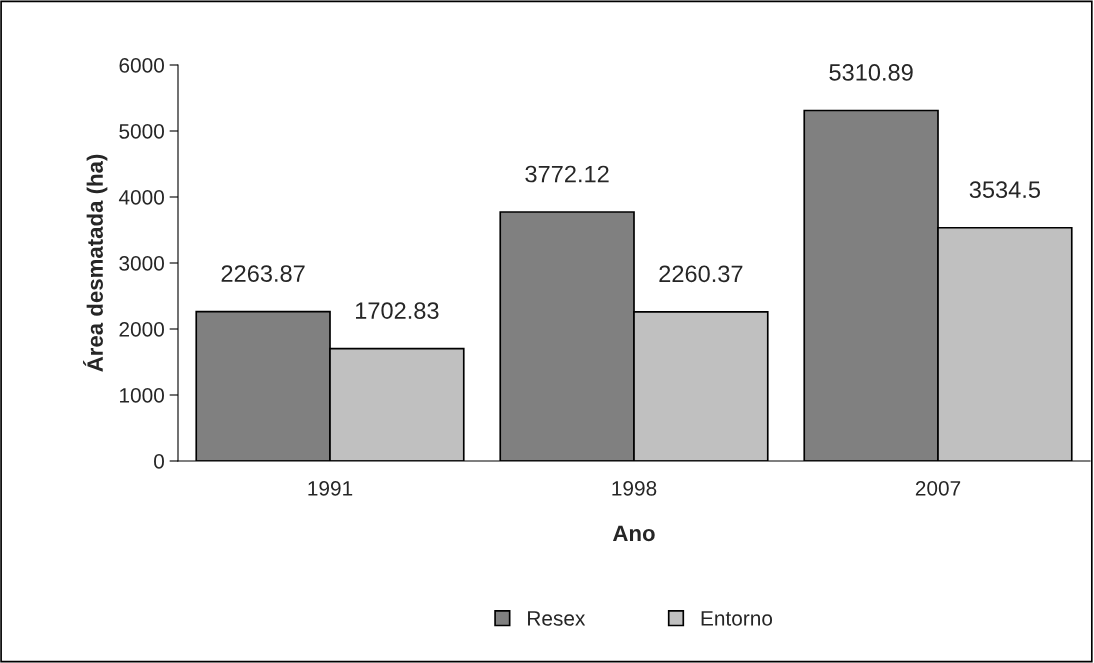 This screenshot has height=663, width=1094. Describe the element at coordinates (938, 488) in the screenshot. I see `x-tick-label: 2007` at that location.